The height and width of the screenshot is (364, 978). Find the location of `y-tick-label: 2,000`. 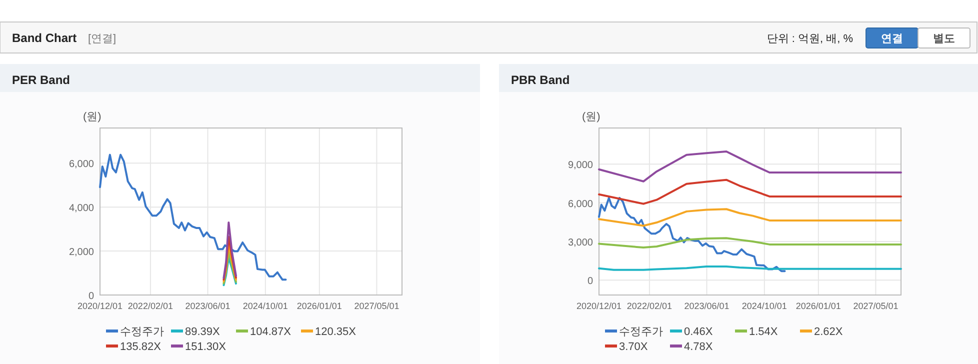

y-tick-label: 2,000 is located at coordinates (81, 252).